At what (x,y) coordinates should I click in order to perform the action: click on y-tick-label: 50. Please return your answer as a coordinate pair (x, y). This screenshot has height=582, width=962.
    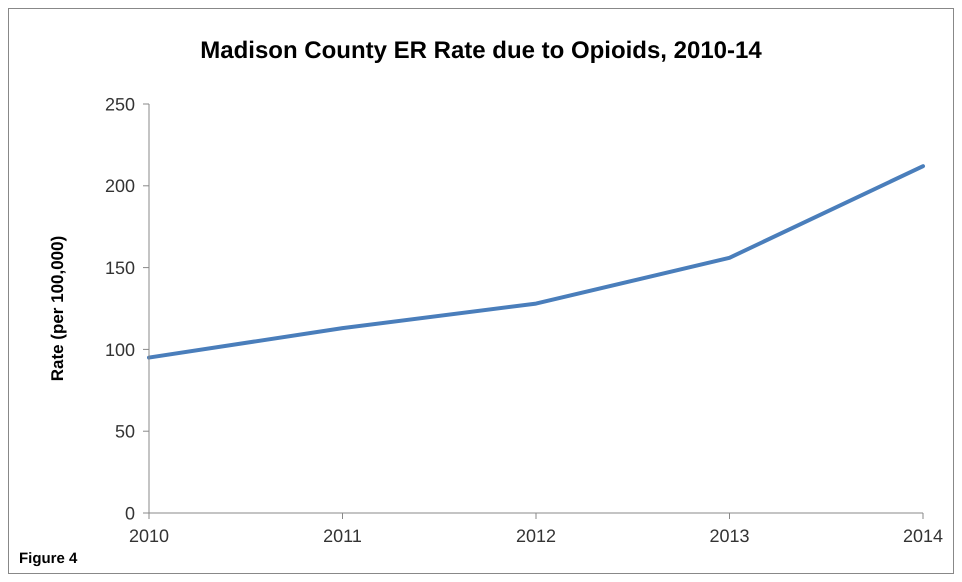
    Looking at the image, I should click on (124, 432).